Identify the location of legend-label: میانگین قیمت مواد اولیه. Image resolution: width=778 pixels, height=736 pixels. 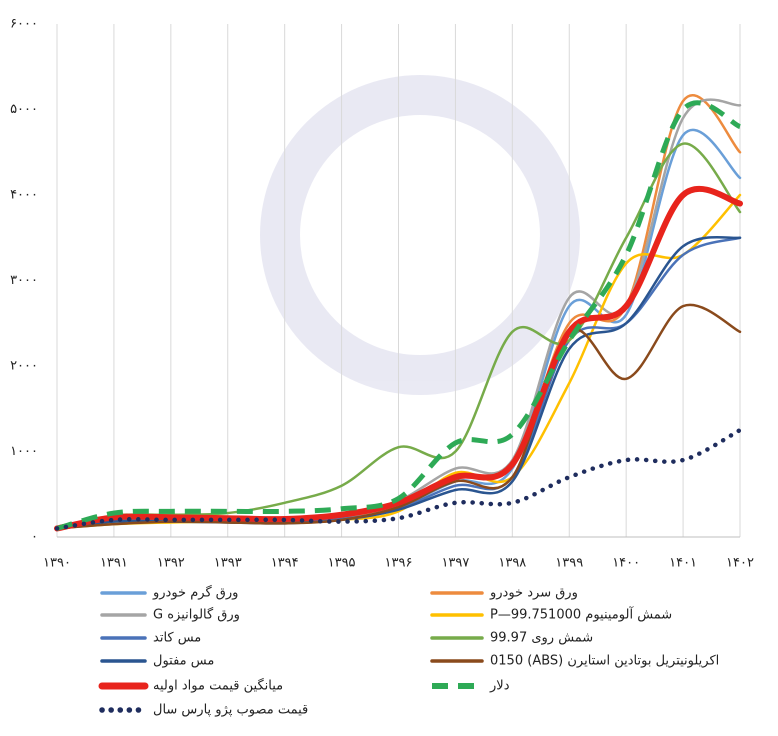
(218, 686).